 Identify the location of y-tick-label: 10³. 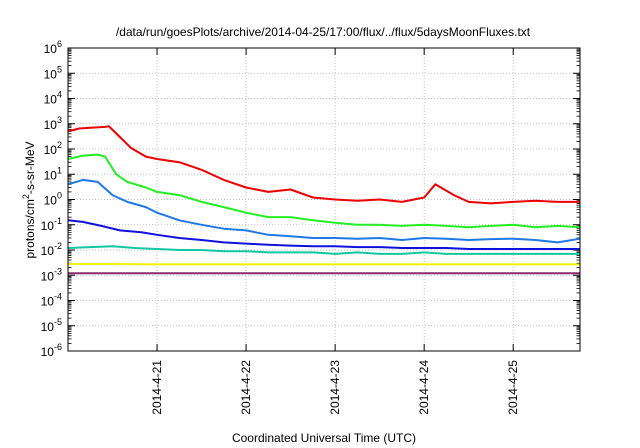
(53, 123).